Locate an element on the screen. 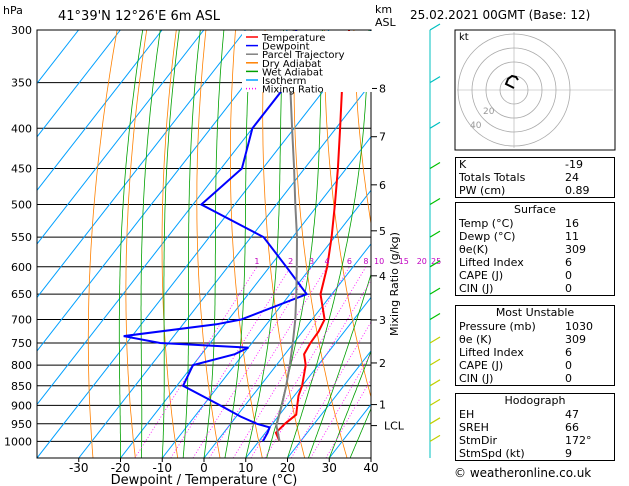  mixing-ratio-label: 8 is located at coordinates (365, 261).